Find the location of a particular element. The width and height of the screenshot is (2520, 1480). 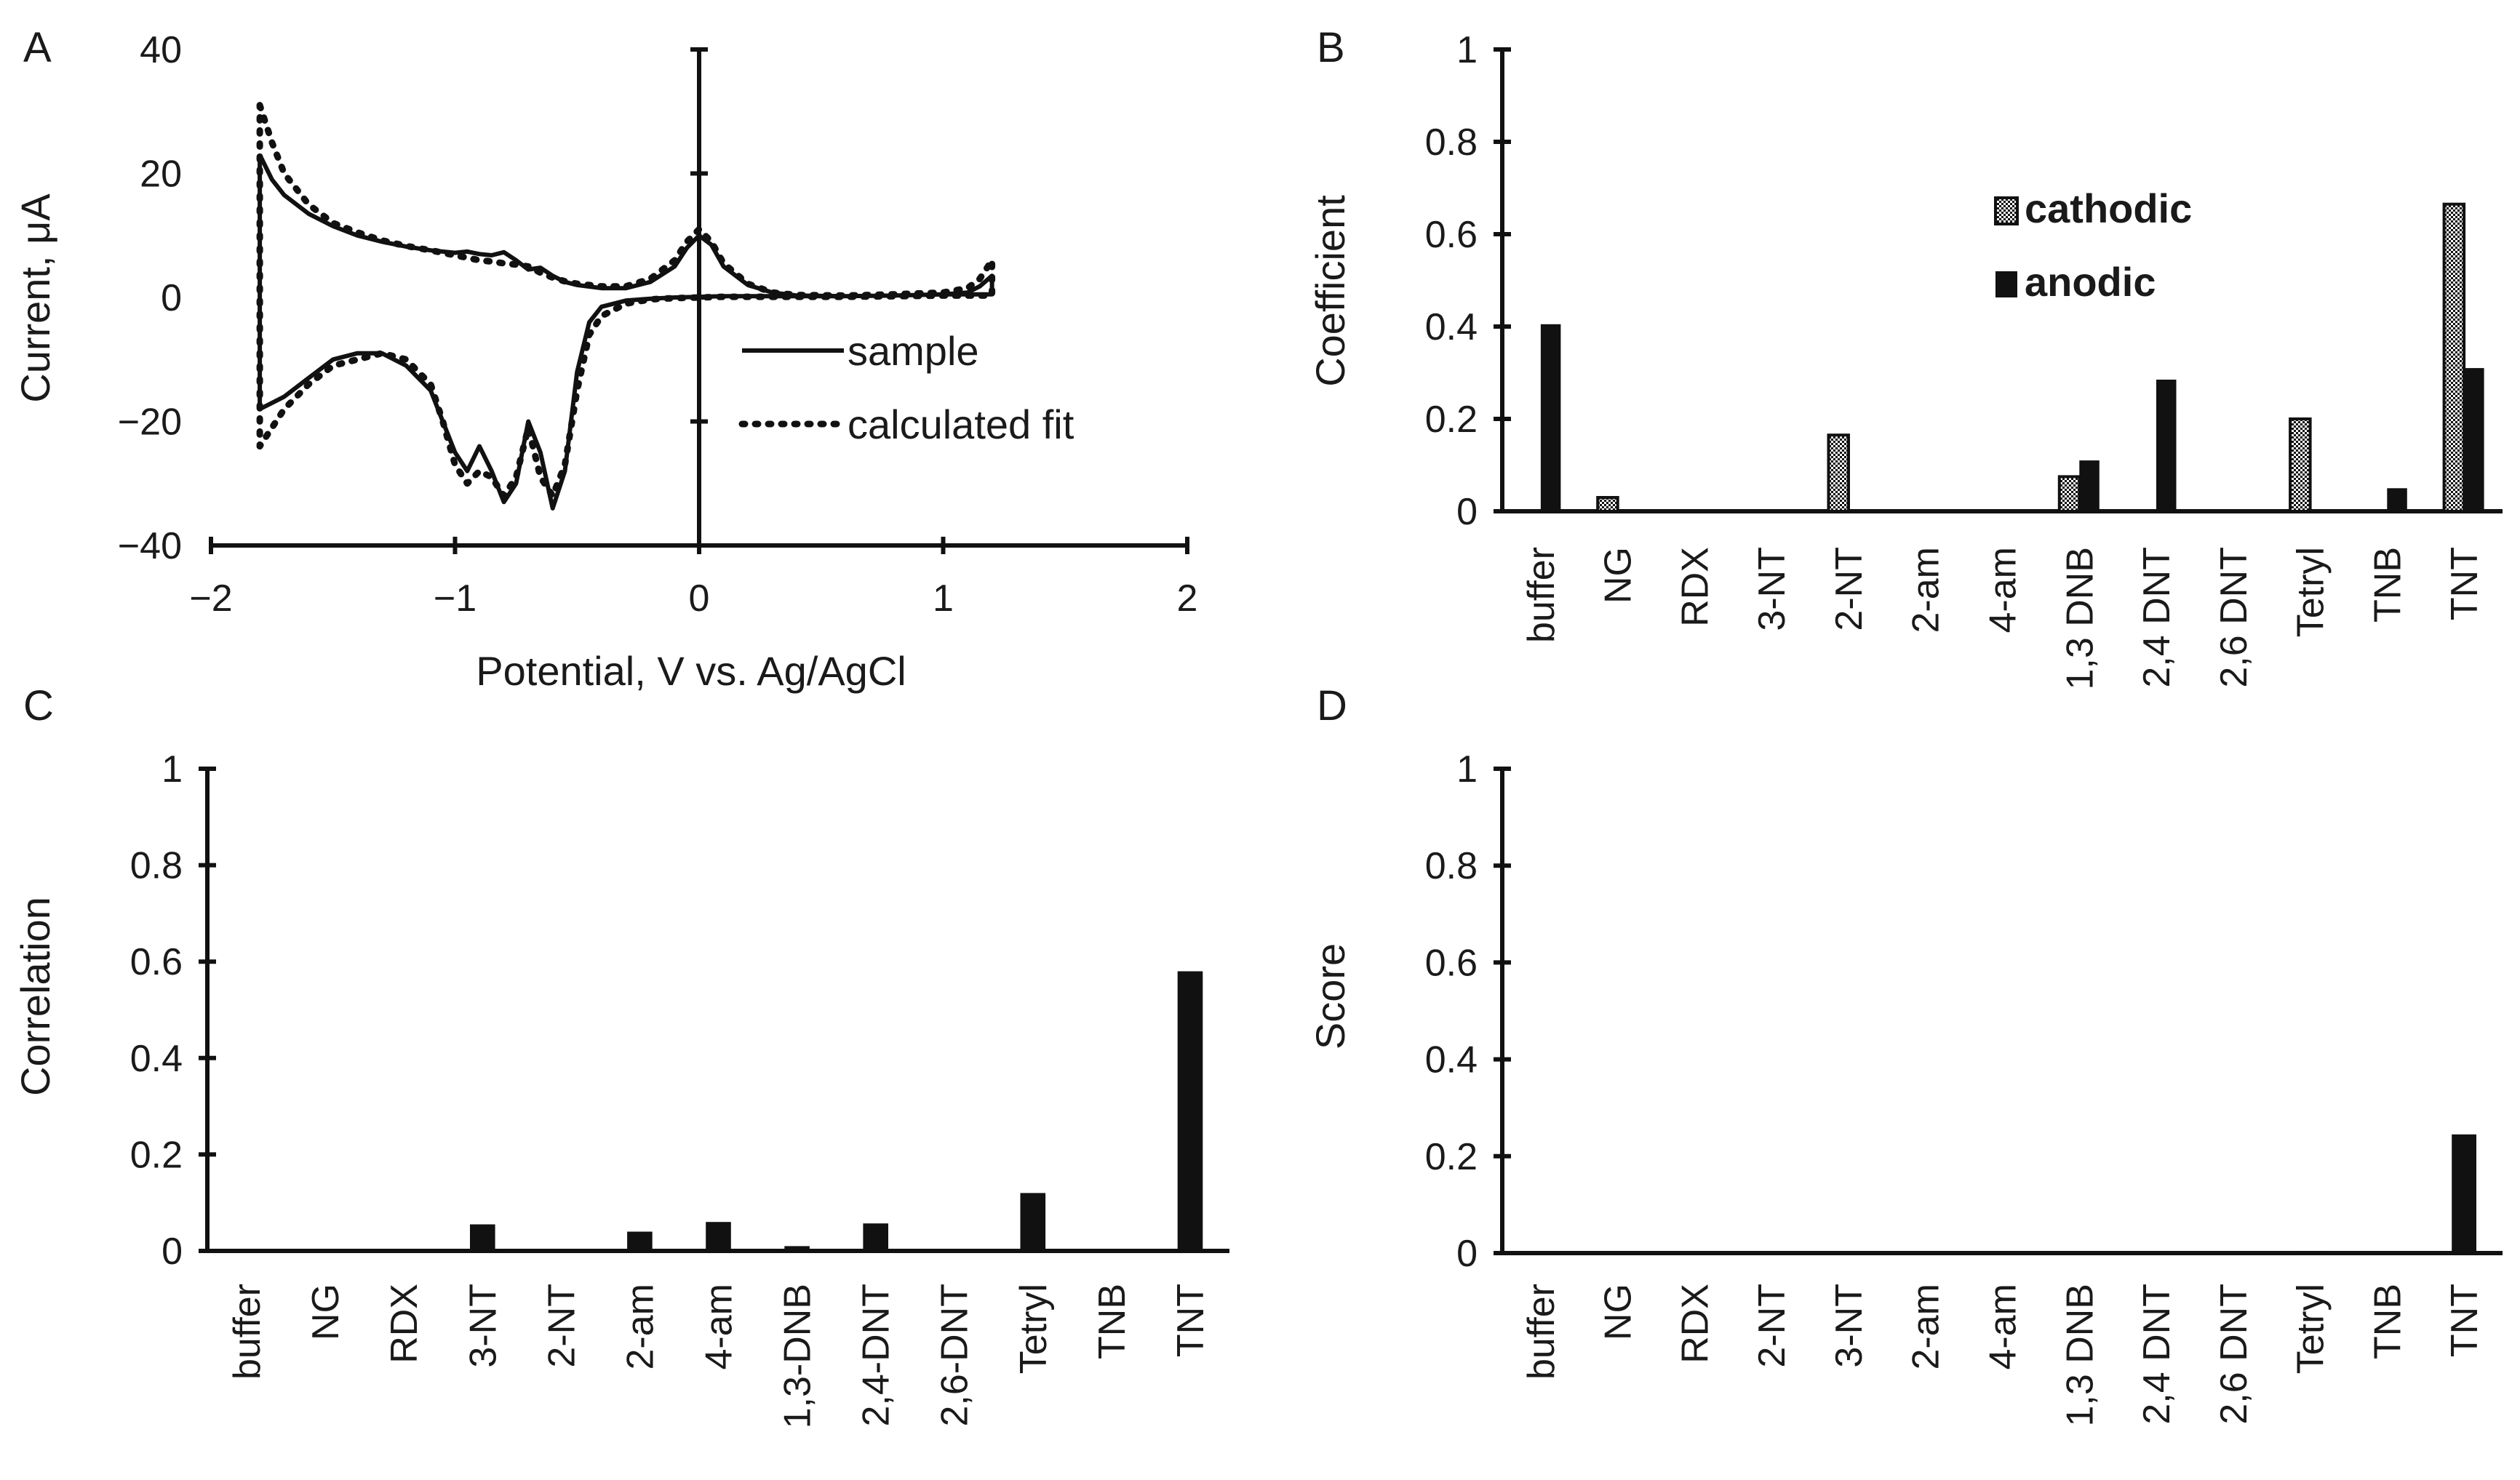

panel-d-category-label: 2,4 DNT is located at coordinates (2157, 1354).